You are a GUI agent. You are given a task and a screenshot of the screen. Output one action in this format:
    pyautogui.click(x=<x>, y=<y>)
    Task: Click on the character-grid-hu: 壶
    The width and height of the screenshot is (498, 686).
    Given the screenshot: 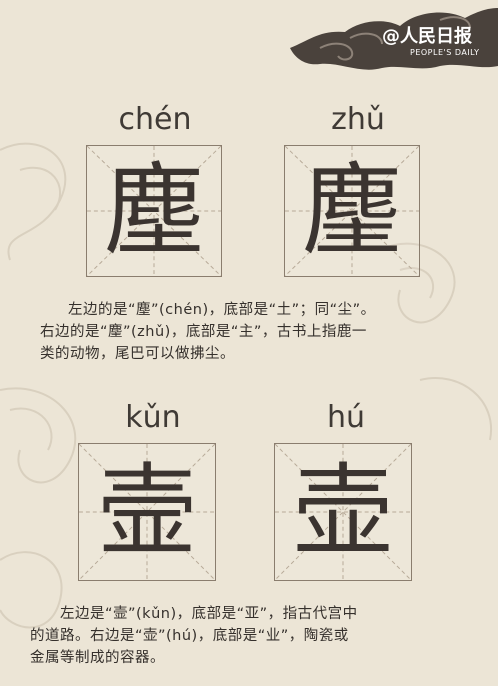 What is the action you would take?
    pyautogui.click(x=343, y=512)
    